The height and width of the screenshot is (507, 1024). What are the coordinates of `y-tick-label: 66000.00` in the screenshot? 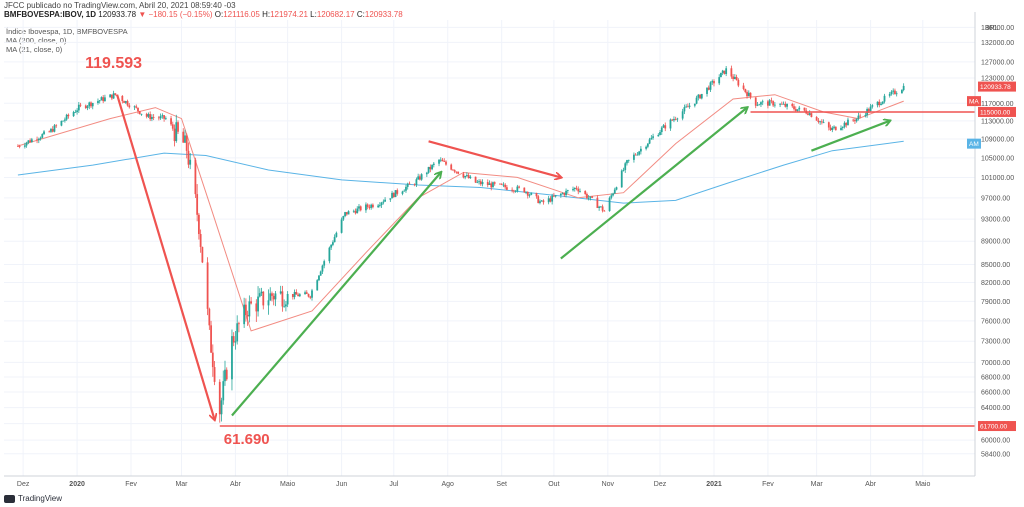 It's located at (995, 393).